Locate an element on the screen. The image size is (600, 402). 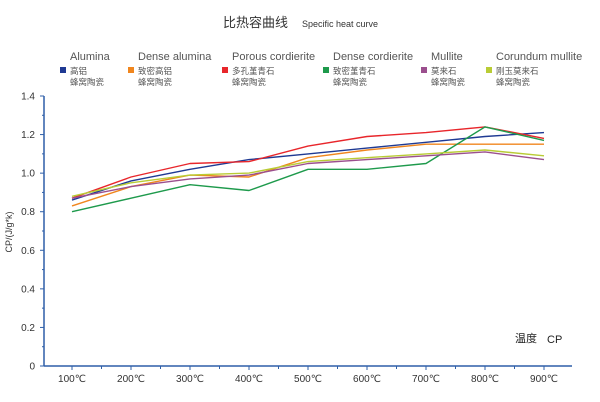
x-tick-label: 100℃ is located at coordinates (72, 379).